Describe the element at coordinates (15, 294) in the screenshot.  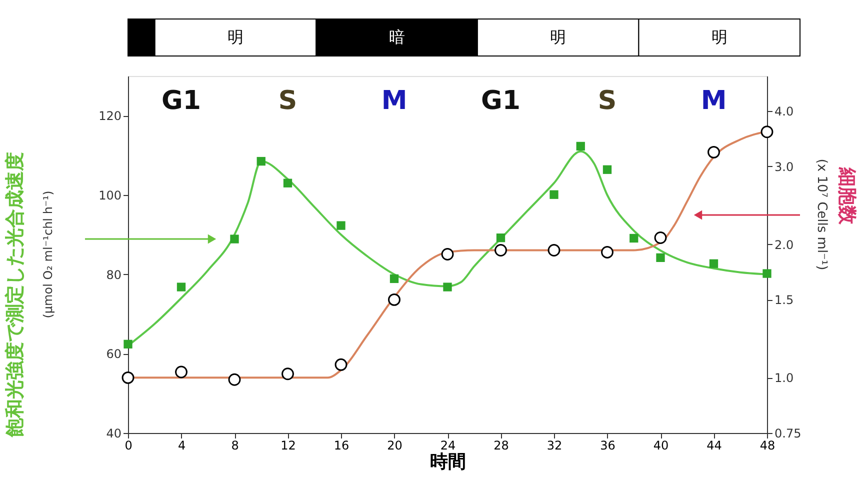
I see `text: 飽和光強度で測定した光合成速度` at that location.